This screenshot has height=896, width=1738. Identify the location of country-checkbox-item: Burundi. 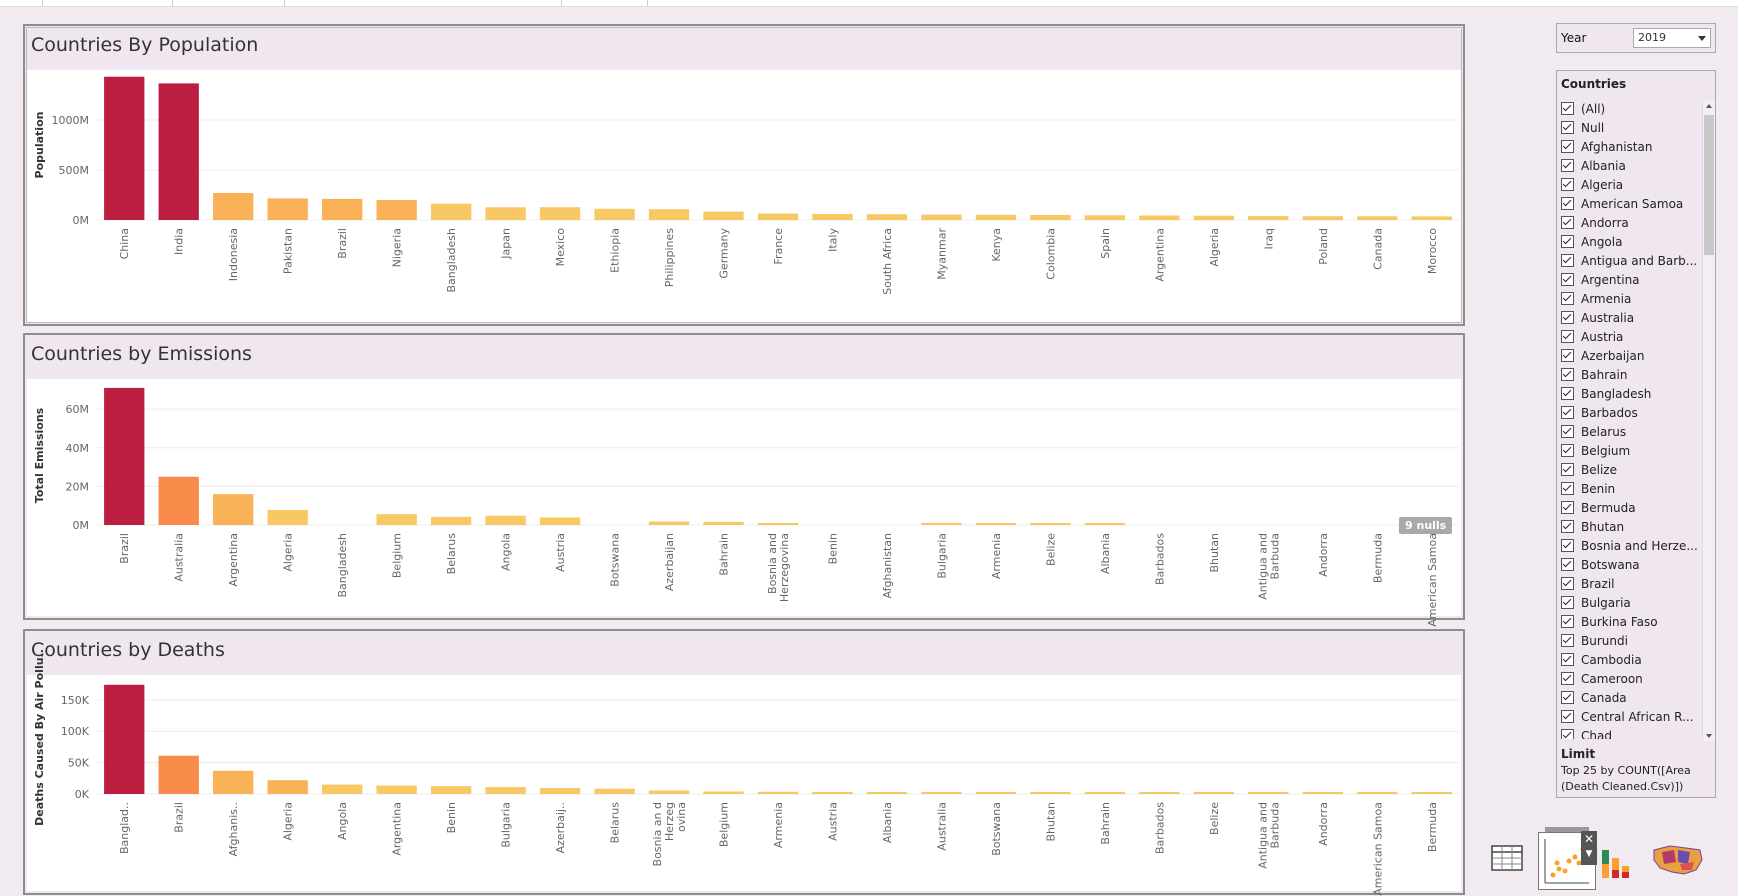
(1631, 640).